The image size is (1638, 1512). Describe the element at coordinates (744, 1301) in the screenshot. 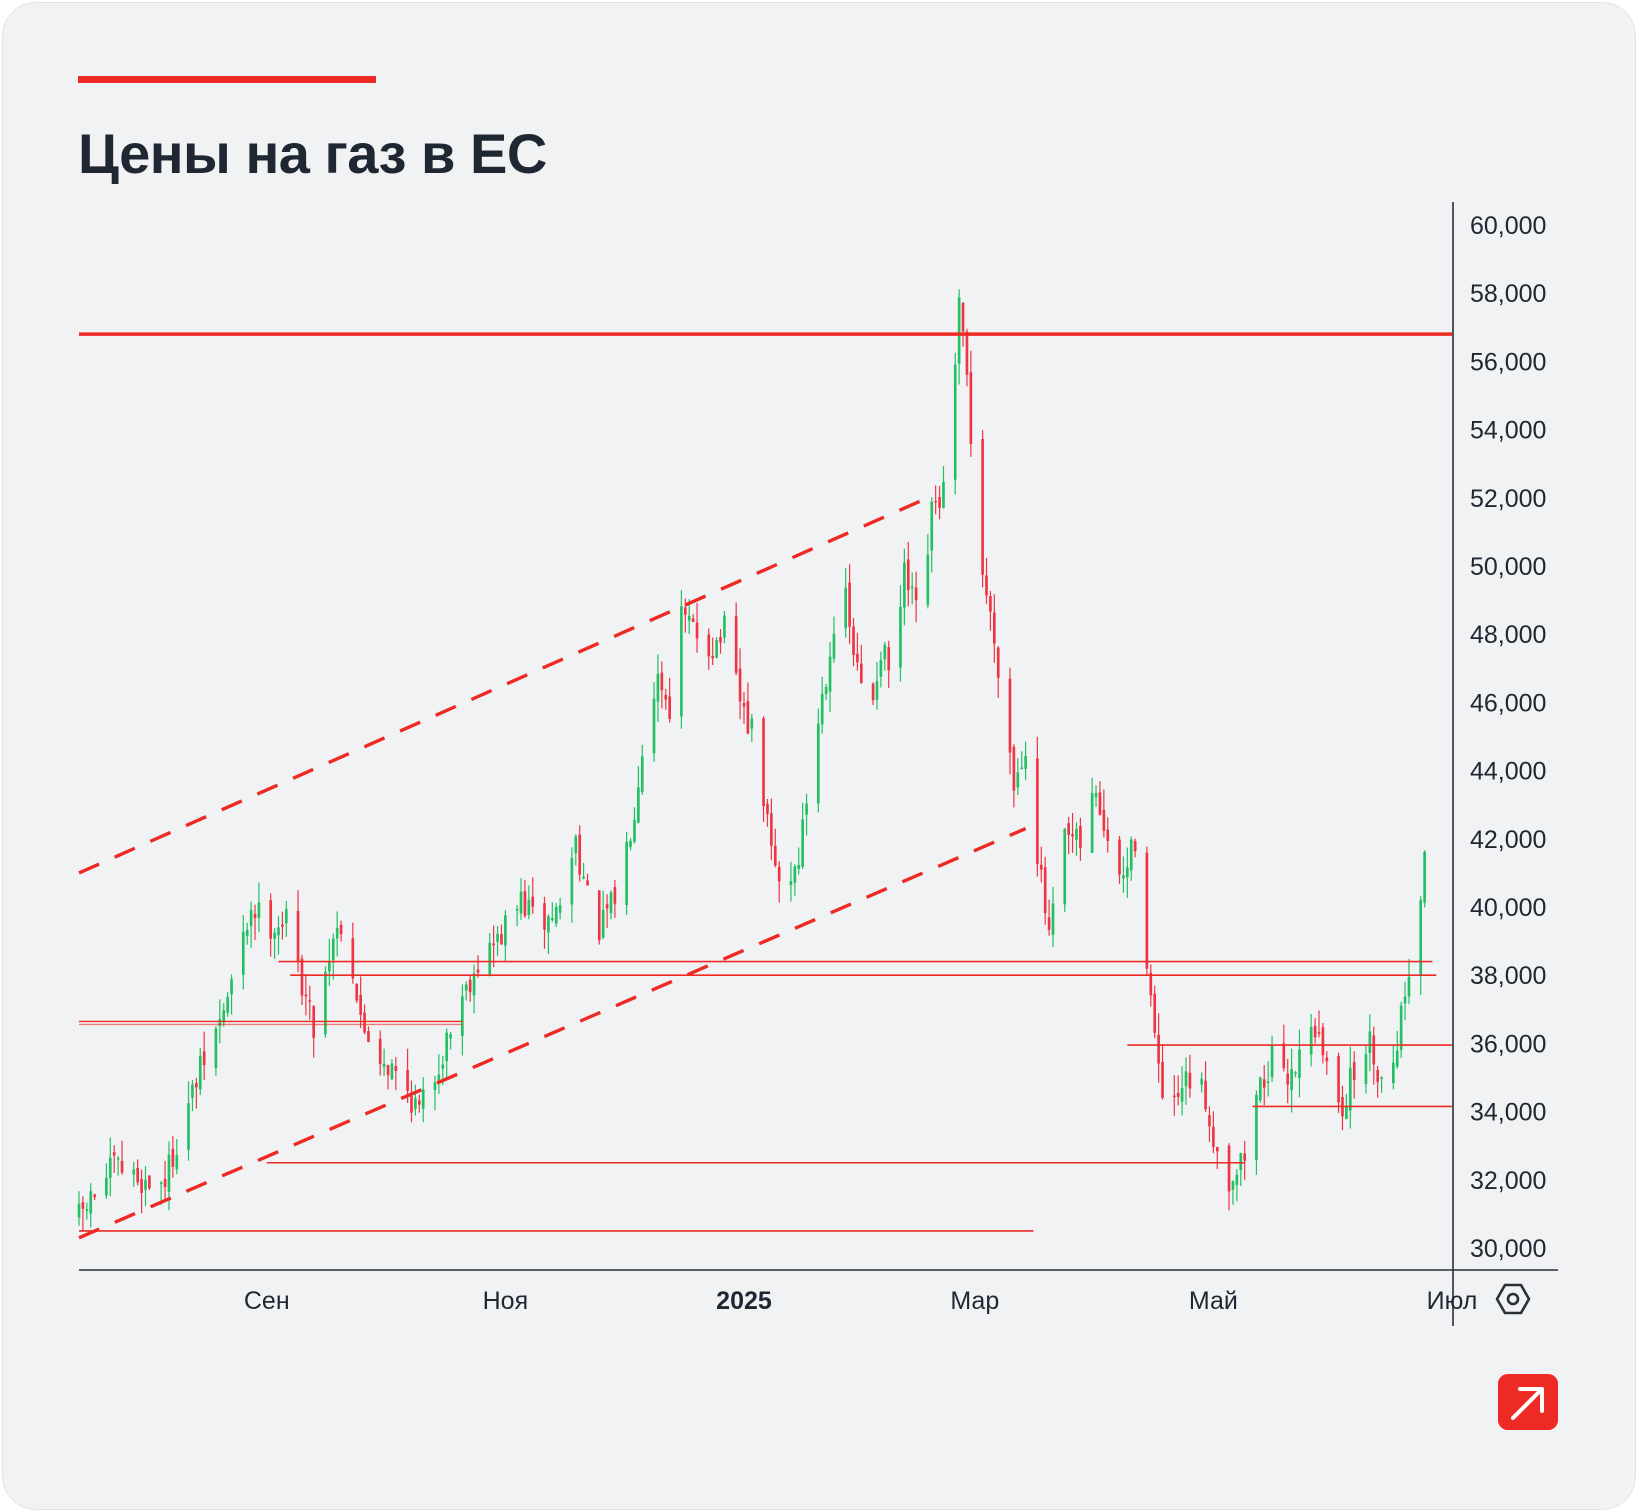

I see `x-tick-label: 2025` at that location.